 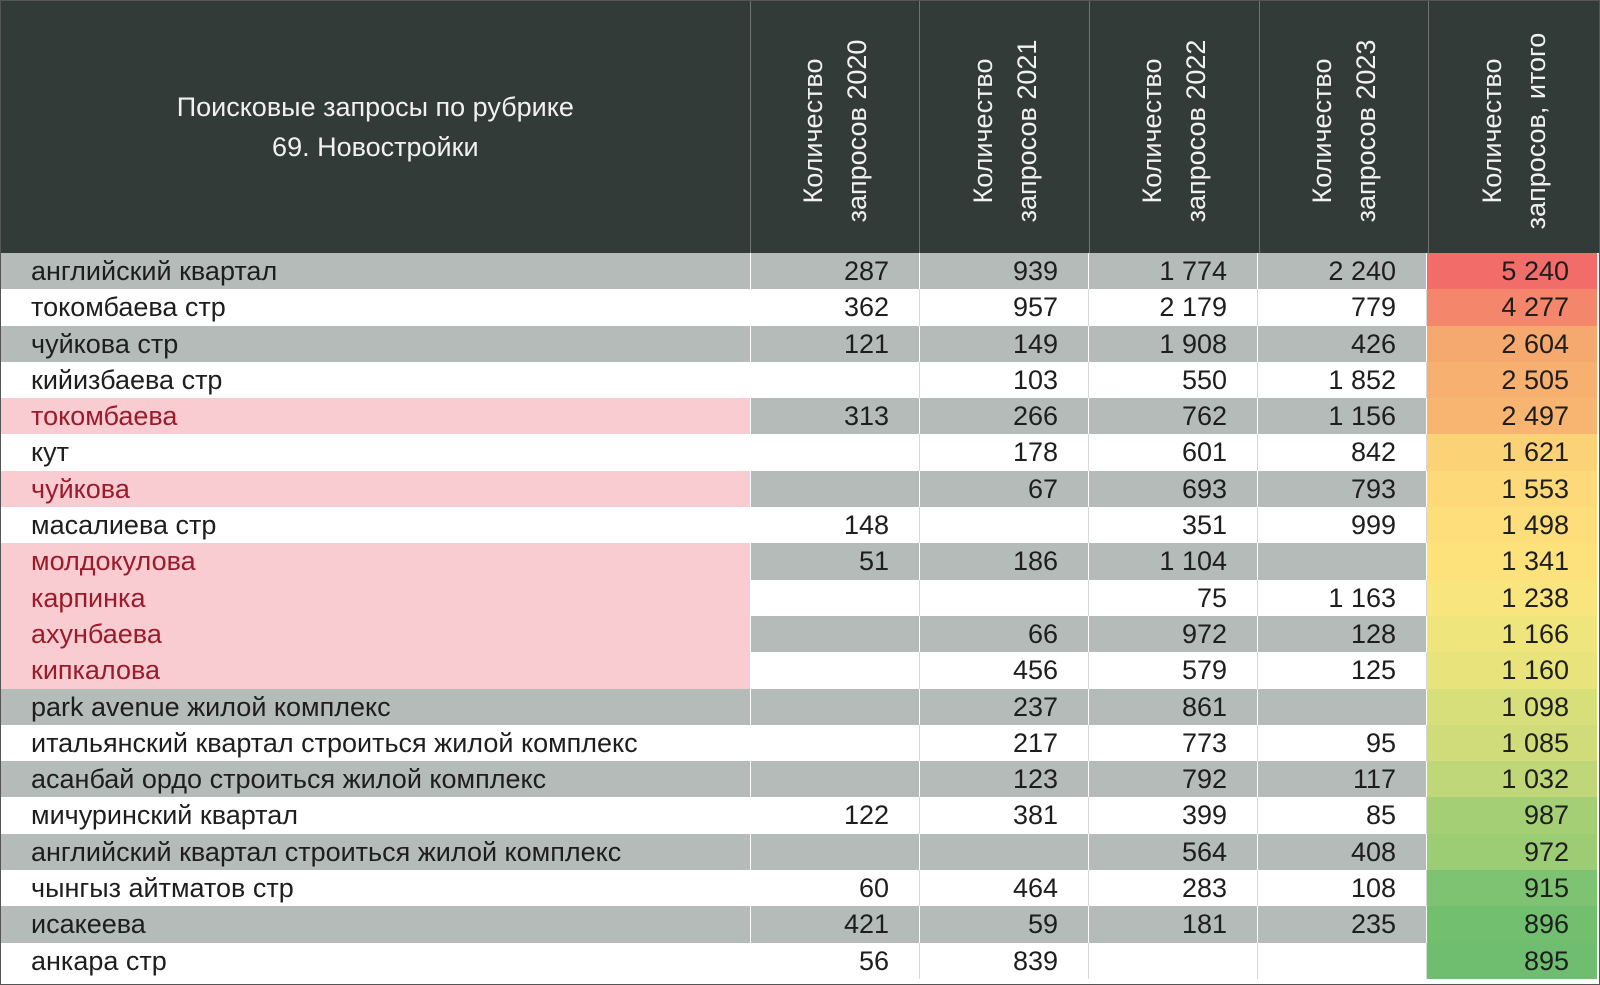 I want to click on value-cell: 564, so click(x=1173, y=852).